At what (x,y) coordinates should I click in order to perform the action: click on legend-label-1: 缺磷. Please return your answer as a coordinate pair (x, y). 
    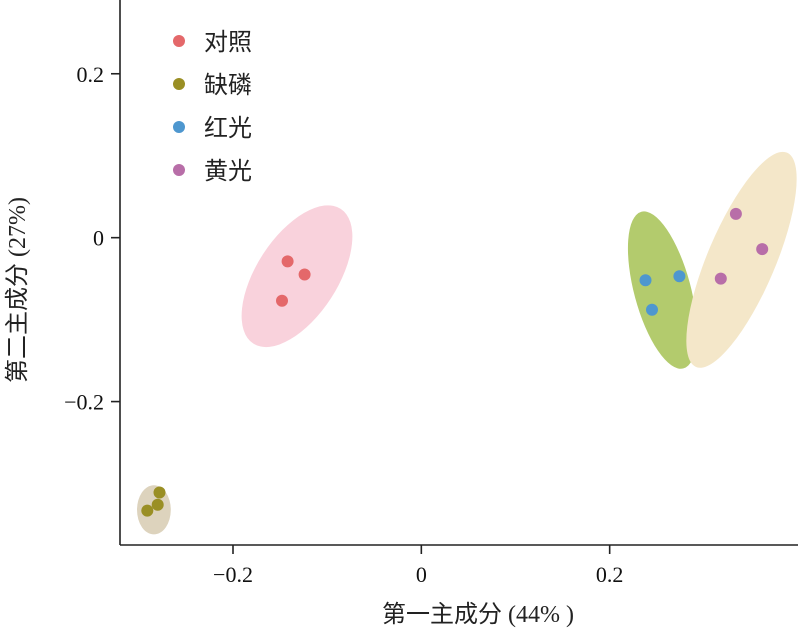
    Looking at the image, I should click on (228, 85).